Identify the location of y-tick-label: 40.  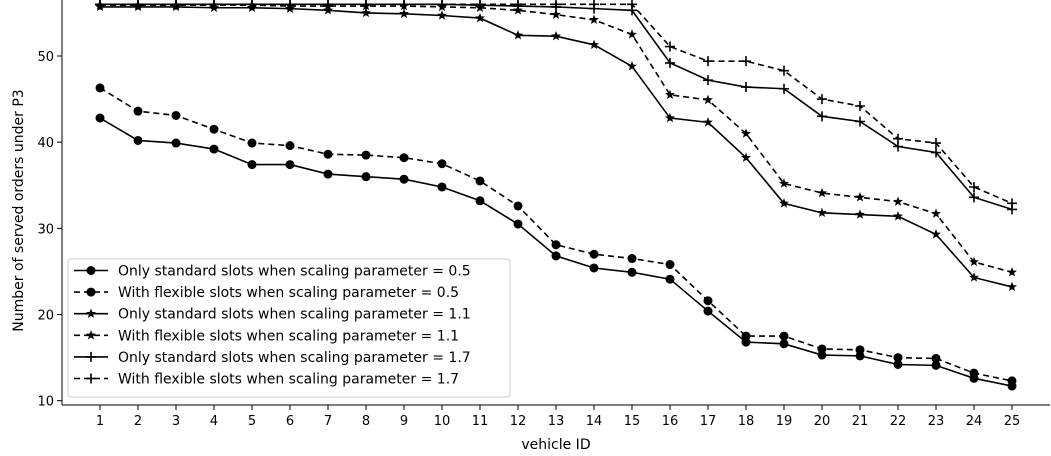
(45, 143).